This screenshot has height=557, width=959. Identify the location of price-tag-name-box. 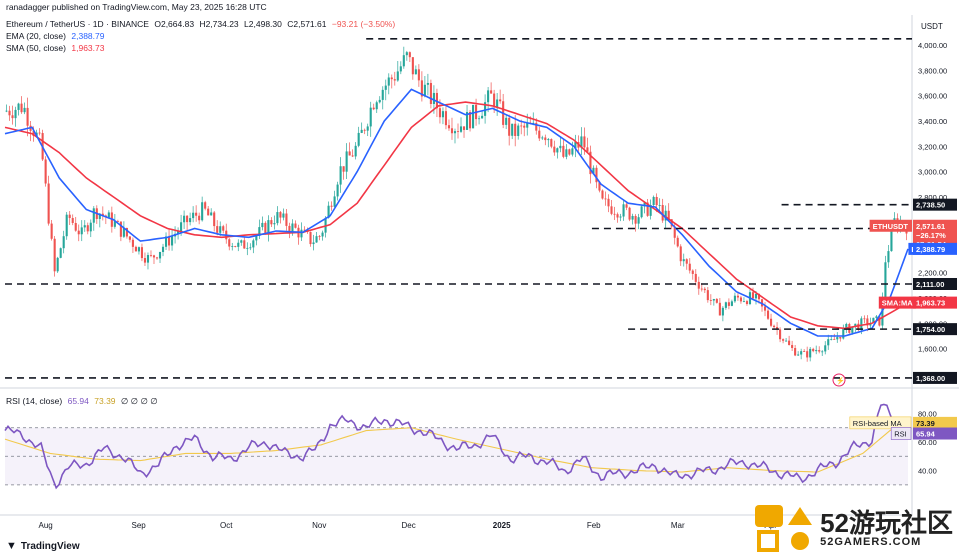
(897, 302).